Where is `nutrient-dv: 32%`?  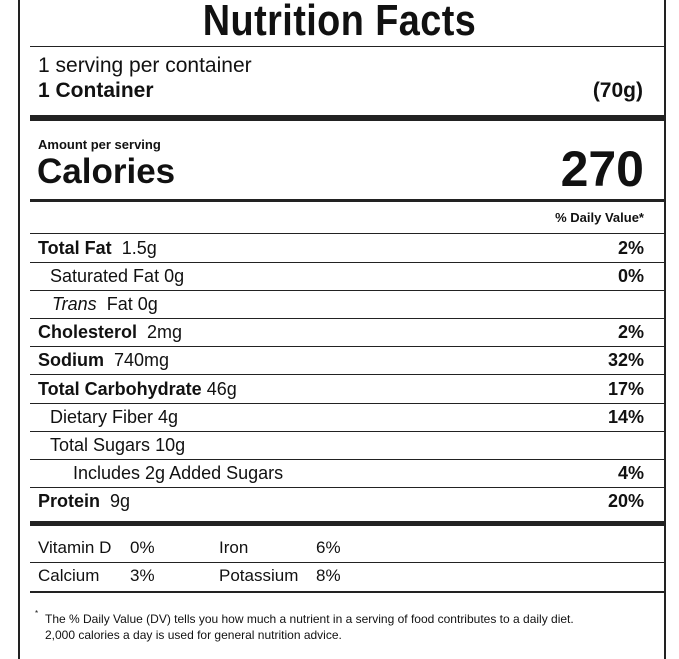 nutrient-dv: 32% is located at coordinates (625, 360).